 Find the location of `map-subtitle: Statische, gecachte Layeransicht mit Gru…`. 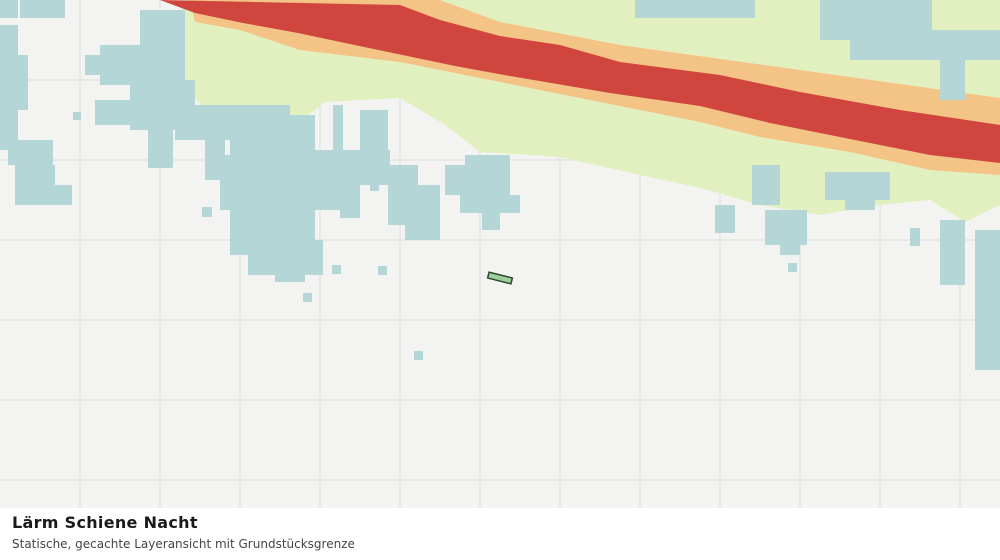

map-subtitle: Statische, gecachte Layeransicht mit Gru… is located at coordinates (183, 544).